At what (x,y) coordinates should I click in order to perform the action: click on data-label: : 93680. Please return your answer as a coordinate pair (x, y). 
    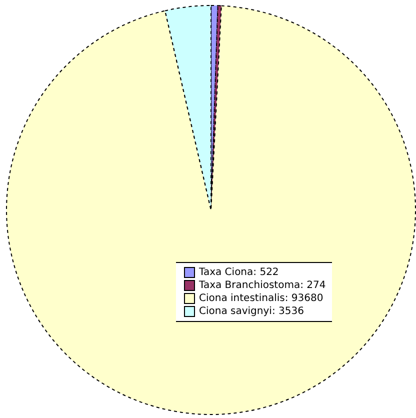
    Looking at the image, I should click on (304, 298).